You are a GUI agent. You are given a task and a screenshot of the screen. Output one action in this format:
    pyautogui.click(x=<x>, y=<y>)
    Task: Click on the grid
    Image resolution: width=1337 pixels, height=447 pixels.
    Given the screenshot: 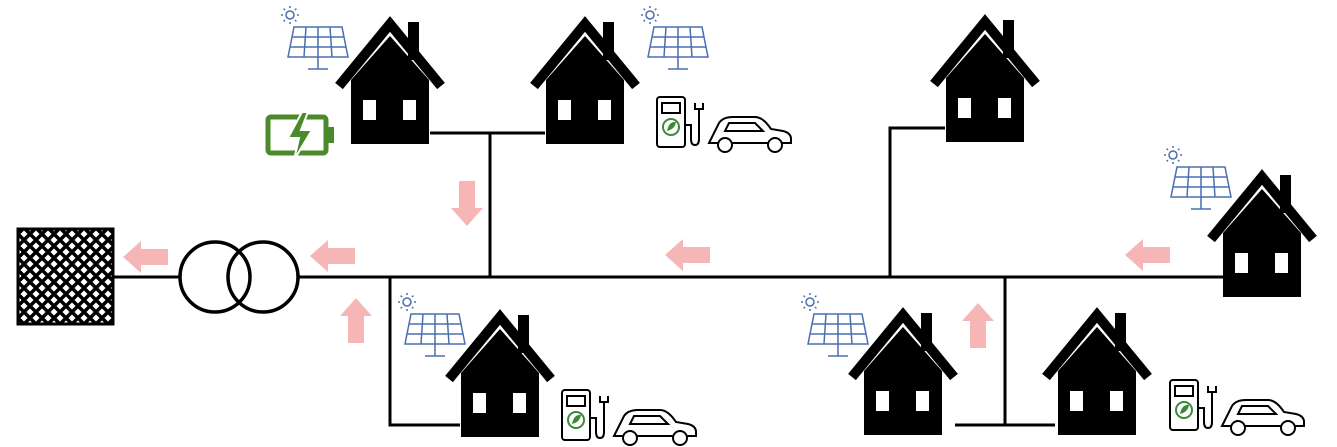 What is the action you would take?
    pyautogui.click(x=65, y=276)
    